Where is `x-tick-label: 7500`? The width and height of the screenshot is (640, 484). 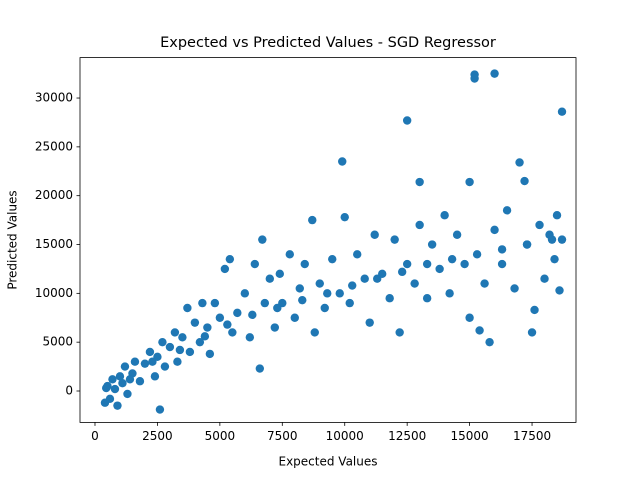
x-tick-label: 7500 is located at coordinates (282, 436).